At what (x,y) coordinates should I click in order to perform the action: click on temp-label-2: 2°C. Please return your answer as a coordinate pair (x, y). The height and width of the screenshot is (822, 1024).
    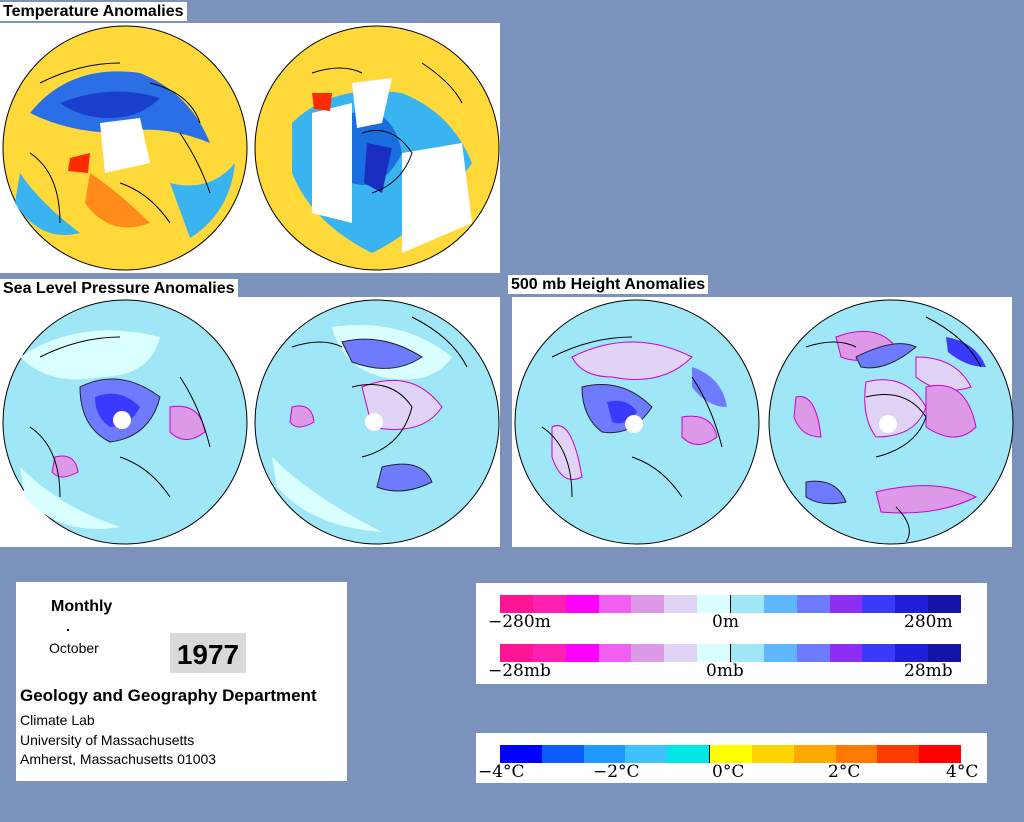
    Looking at the image, I should click on (844, 772).